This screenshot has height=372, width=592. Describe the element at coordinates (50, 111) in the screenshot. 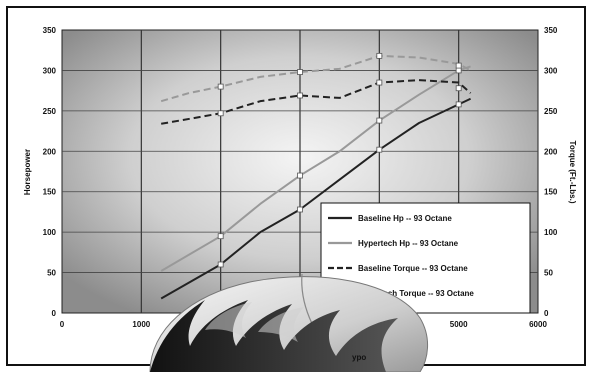

I see `y-left-tick-label: 250` at that location.